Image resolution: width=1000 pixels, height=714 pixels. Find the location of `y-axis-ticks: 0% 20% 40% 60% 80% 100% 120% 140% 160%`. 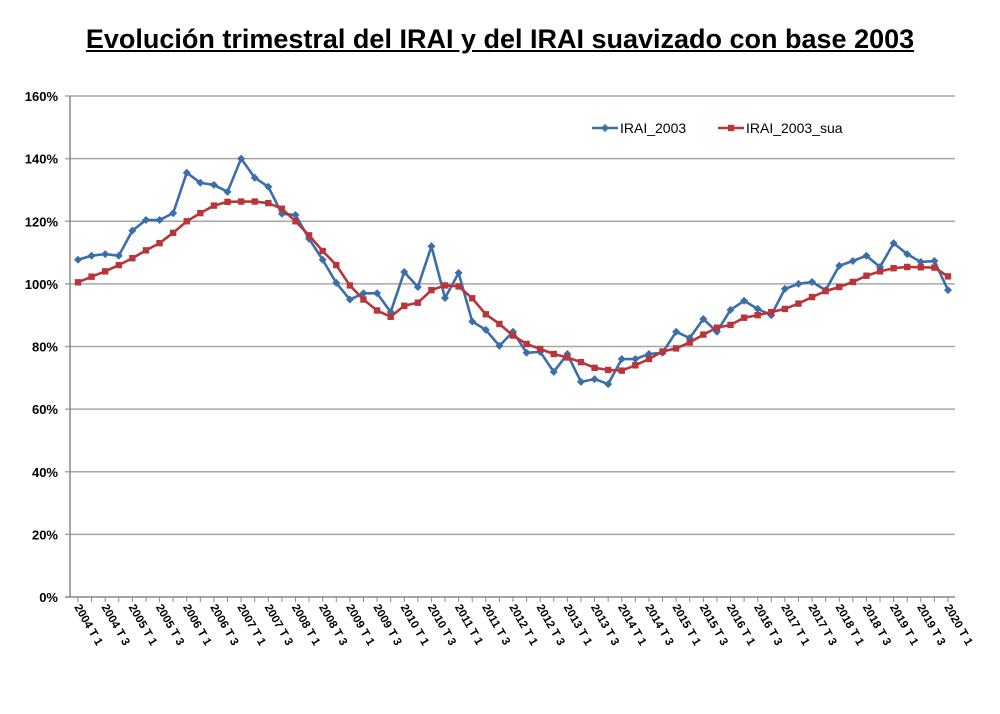

y-axis-ticks: 0% 20% 40% 60% 80% 100% 120% 140% 160% is located at coordinates (42, 347).